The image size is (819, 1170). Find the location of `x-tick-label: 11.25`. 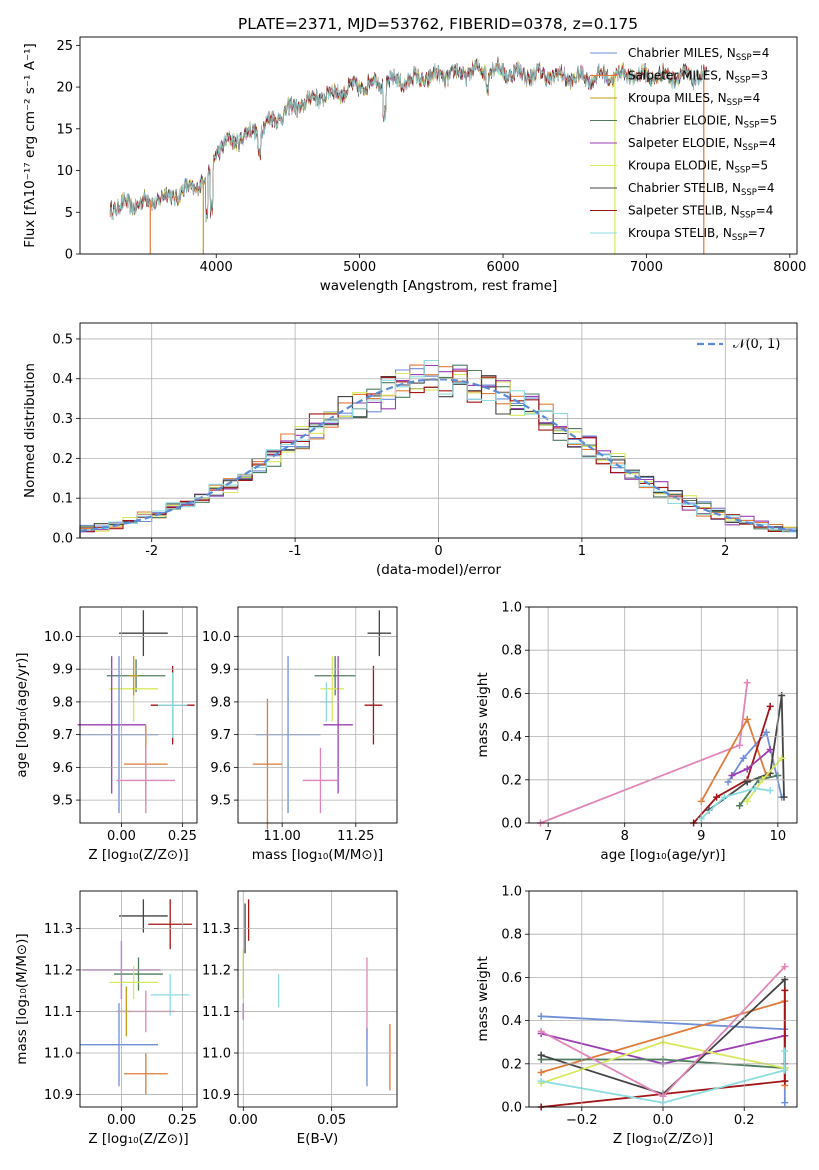

x-tick-label: 11.25 is located at coordinates (355, 836).